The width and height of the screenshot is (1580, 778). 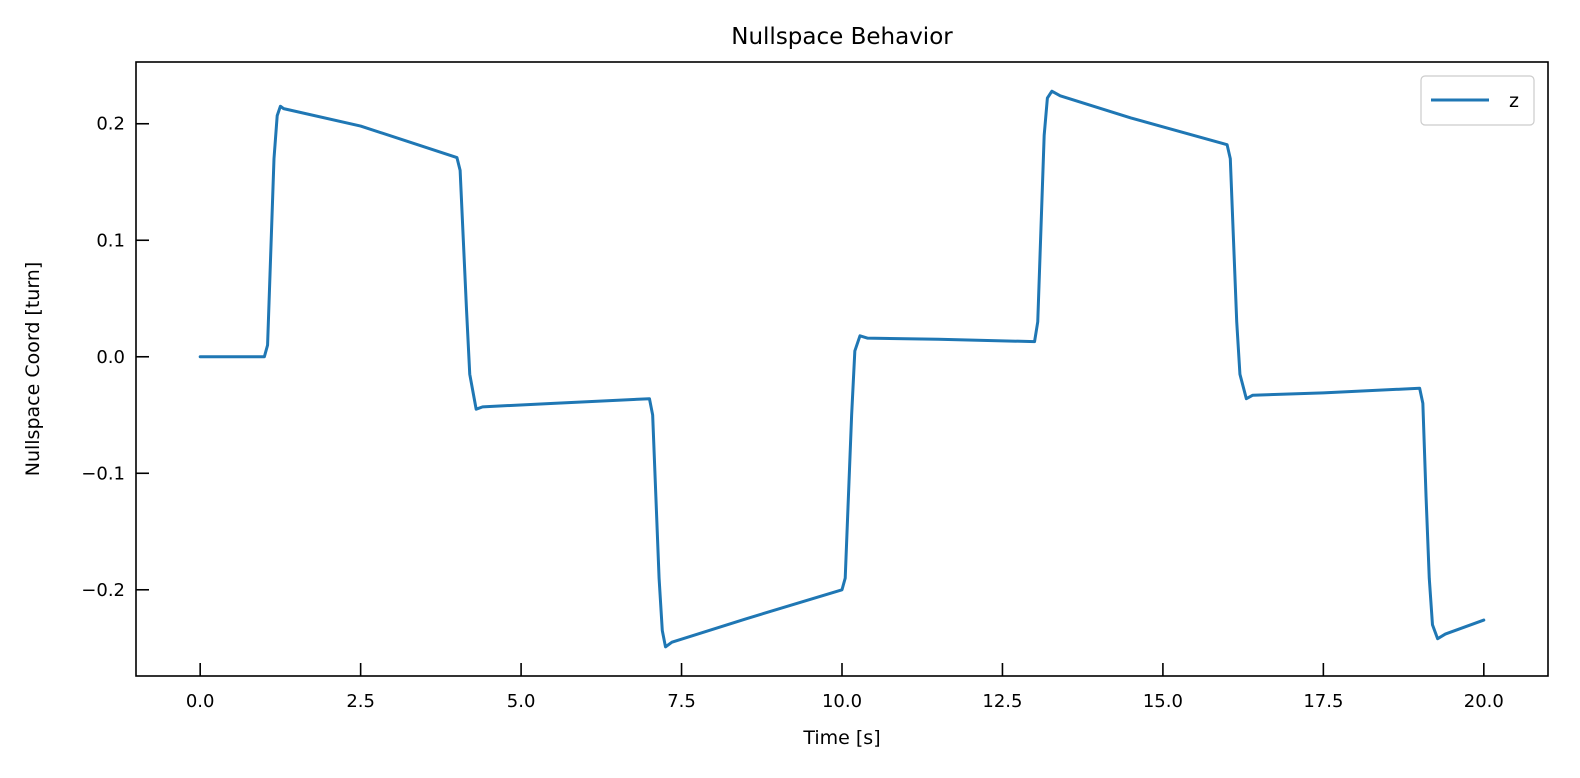 What do you see at coordinates (842, 701) in the screenshot?
I see `x-tick-label: 10.0` at bounding box center [842, 701].